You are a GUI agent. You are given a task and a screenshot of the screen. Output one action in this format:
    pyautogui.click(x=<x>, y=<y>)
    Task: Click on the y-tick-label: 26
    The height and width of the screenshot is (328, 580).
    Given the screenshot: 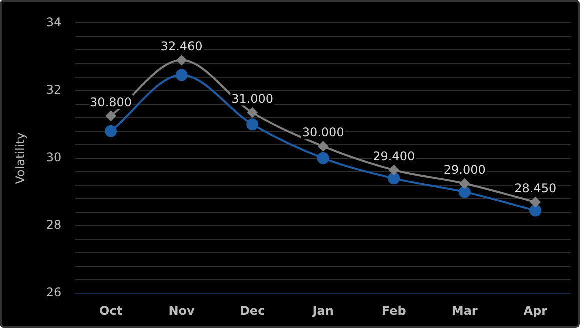 What is the action you would take?
    pyautogui.click(x=54, y=293)
    